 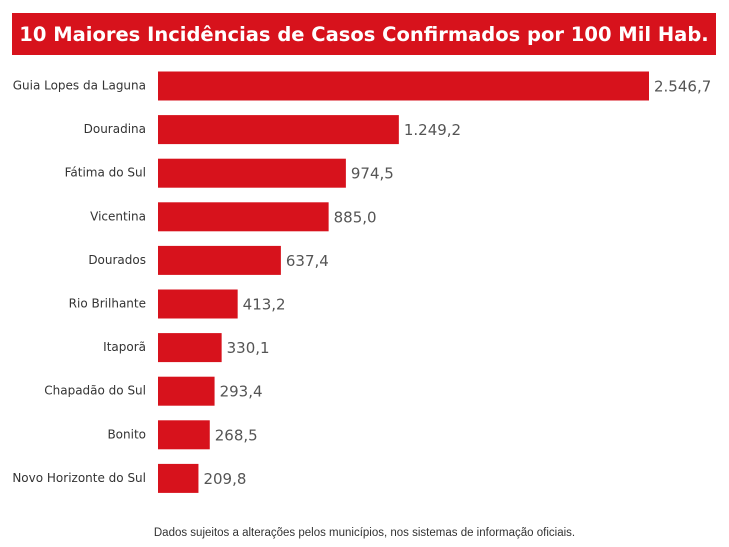 What do you see at coordinates (124, 347) in the screenshot?
I see `category-label: Itaporã` at bounding box center [124, 347].